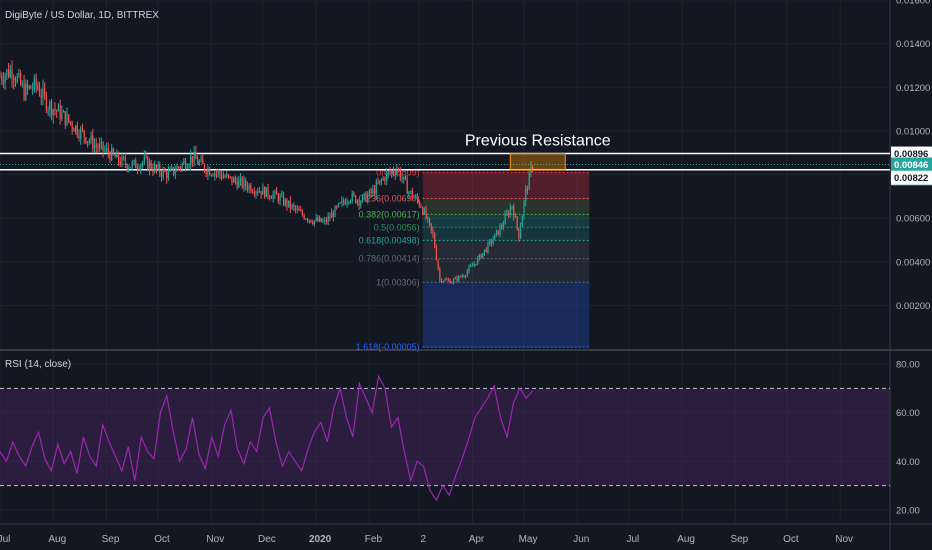 This screenshot has width=932, height=550. I want to click on rsi-y-tick-label: 60.00, so click(908, 413).